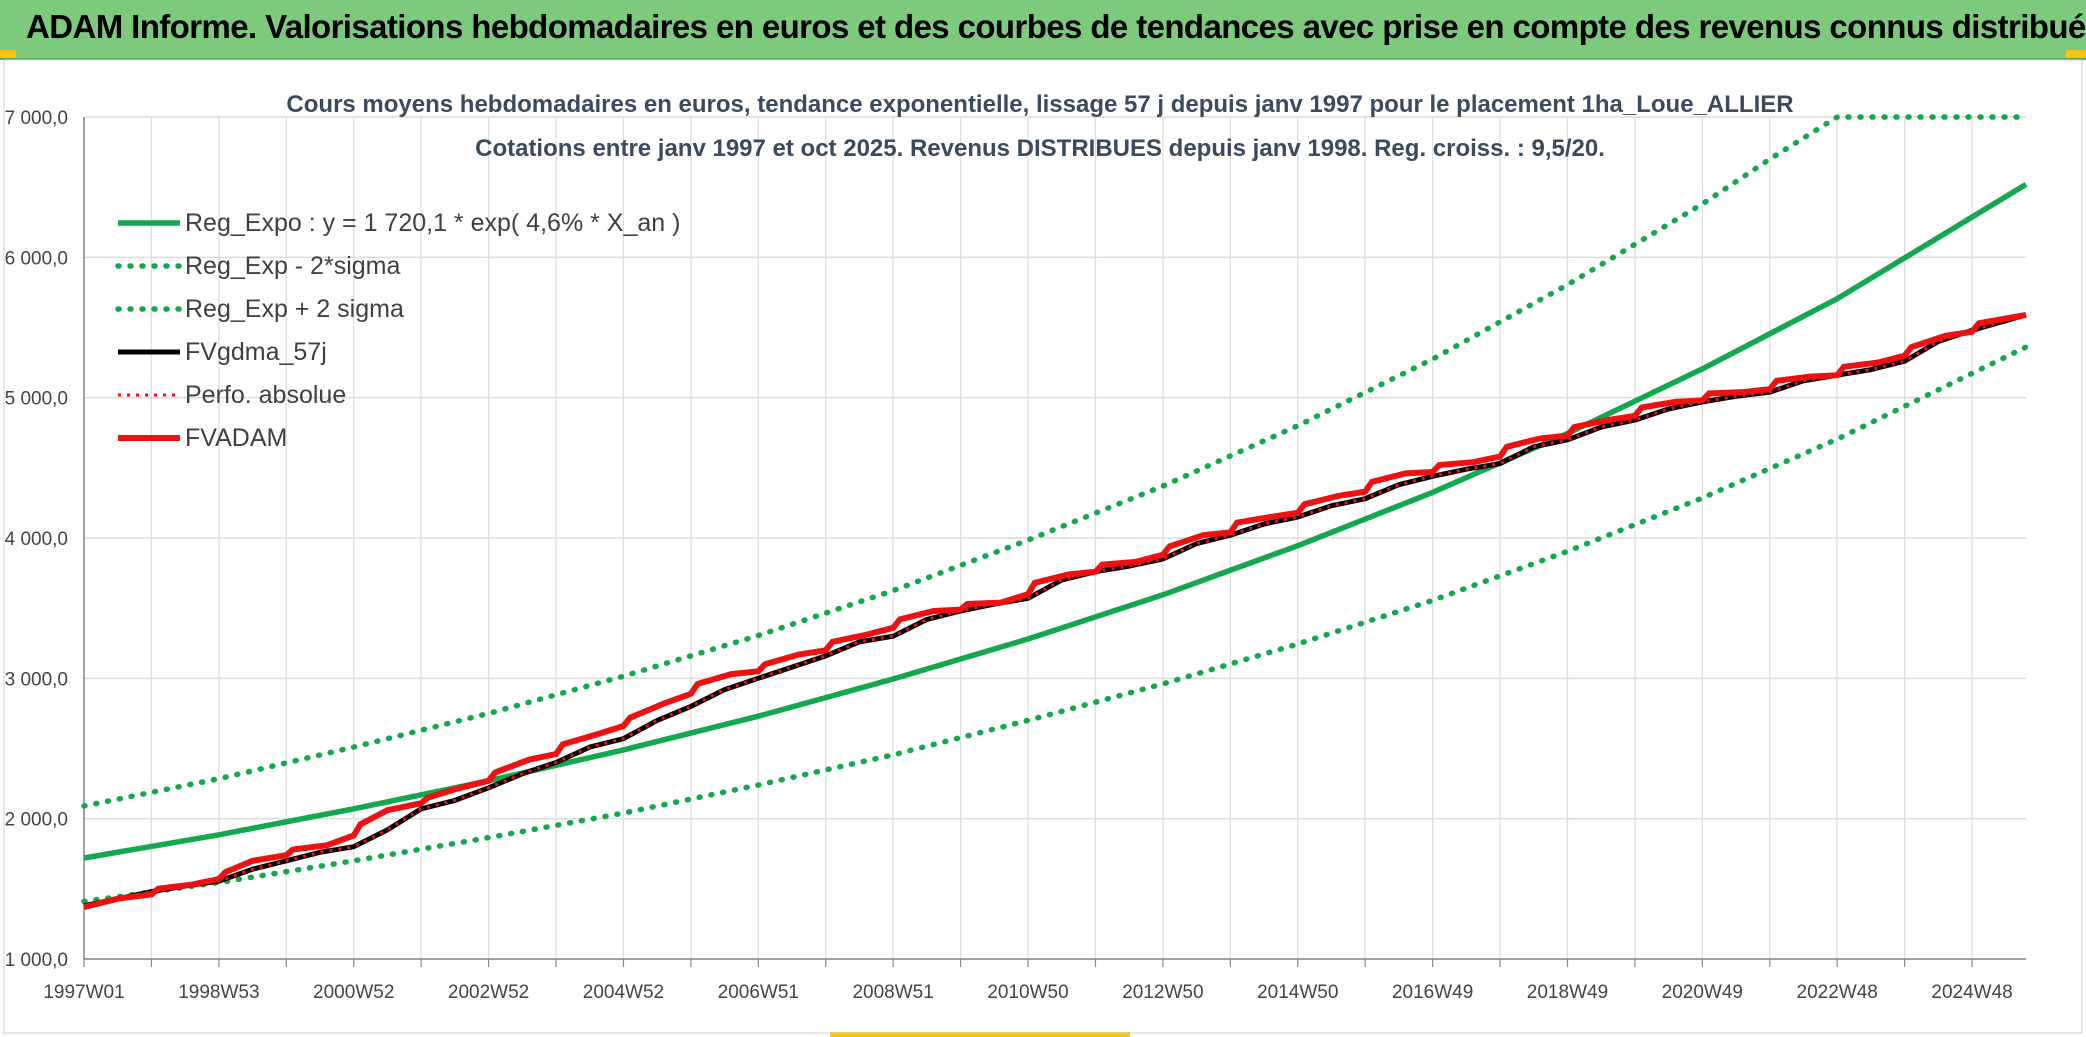 The image size is (2086, 1037). Describe the element at coordinates (1837, 992) in the screenshot. I see `x-tick-label: 2022W48` at that location.